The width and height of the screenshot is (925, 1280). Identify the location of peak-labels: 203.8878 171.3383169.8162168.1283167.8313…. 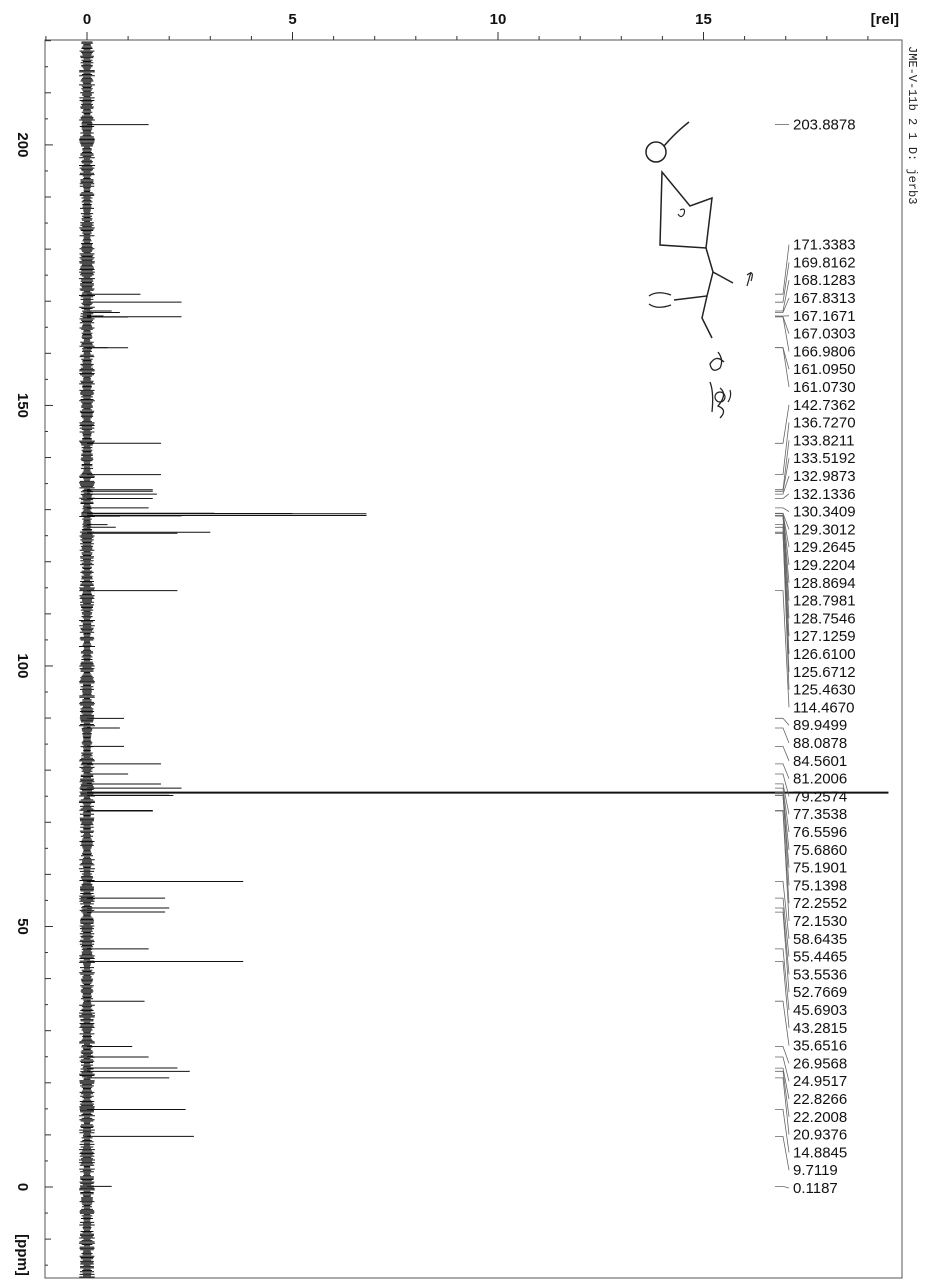
(824, 657).